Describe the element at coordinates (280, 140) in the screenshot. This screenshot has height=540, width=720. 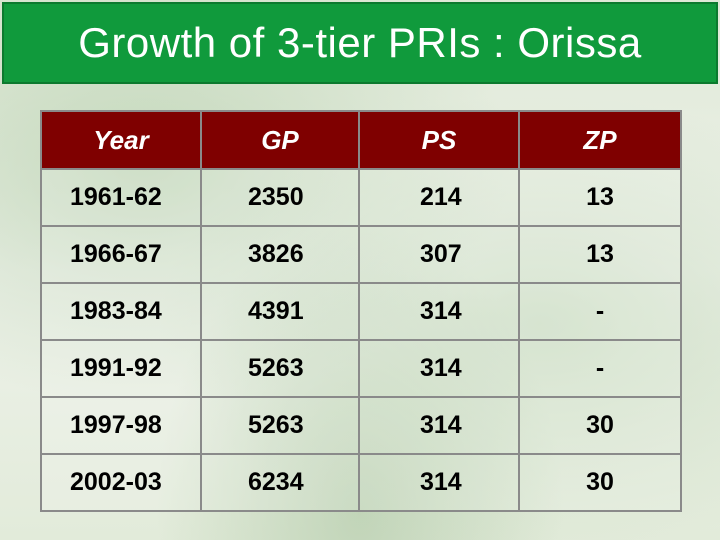
I see `header-gp: GP` at that location.